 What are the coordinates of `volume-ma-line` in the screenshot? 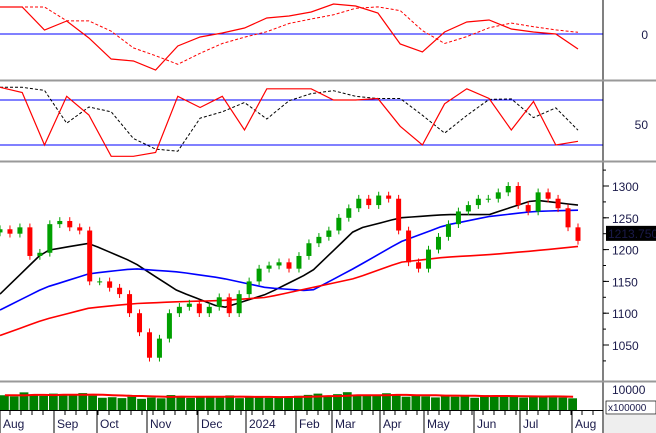 It's located at (289, 396).